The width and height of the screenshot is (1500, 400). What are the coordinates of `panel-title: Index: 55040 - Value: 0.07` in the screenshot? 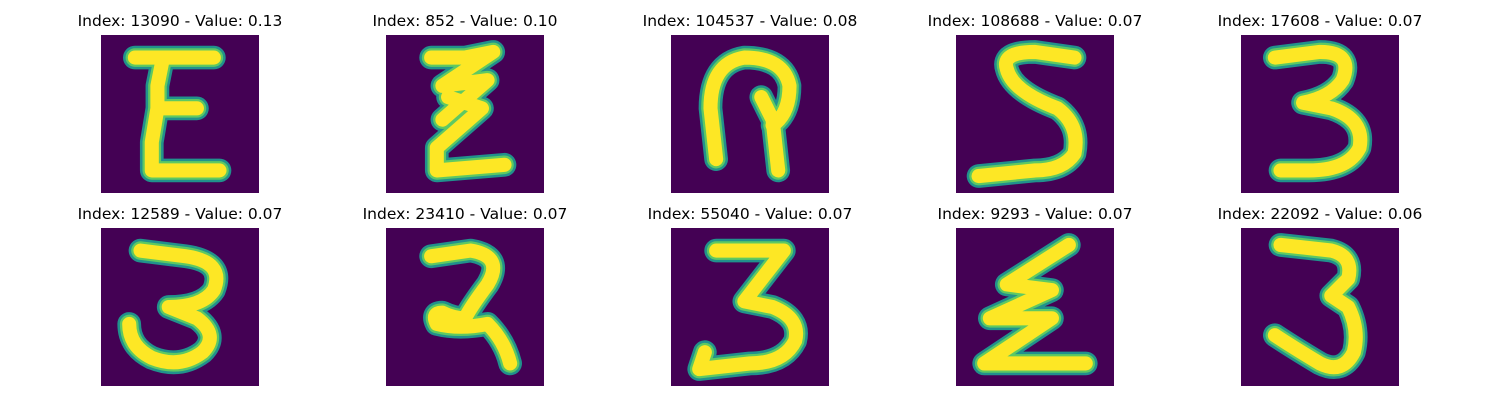 It's located at (750, 214).